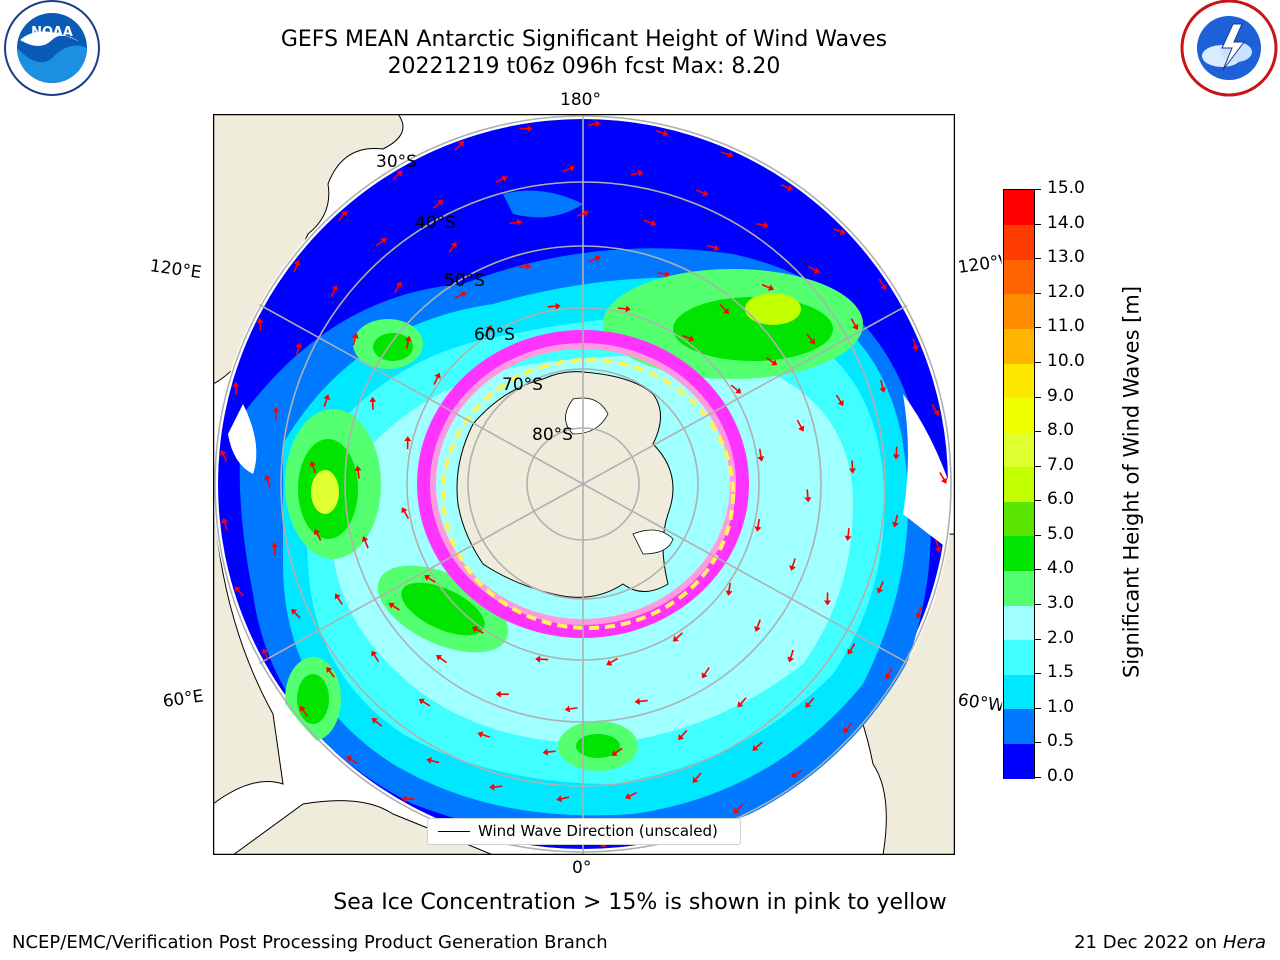 The height and width of the screenshot is (960, 1280). What do you see at coordinates (494, 335) in the screenshot?
I see `lat-label-60s: 60°S` at bounding box center [494, 335].